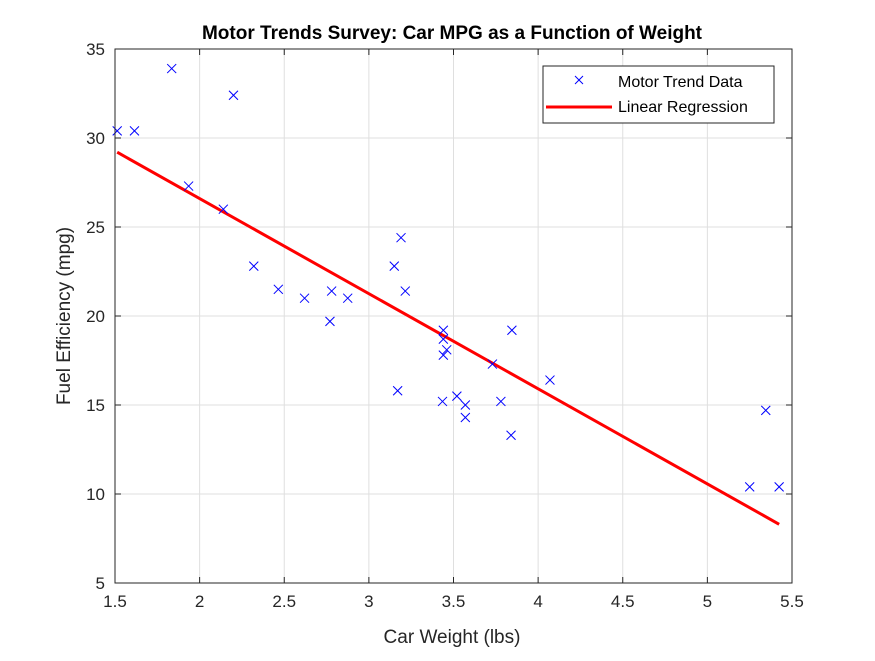 The width and height of the screenshot is (875, 661). Describe the element at coordinates (579, 80) in the screenshot. I see `legend-marker-x-icon` at that location.